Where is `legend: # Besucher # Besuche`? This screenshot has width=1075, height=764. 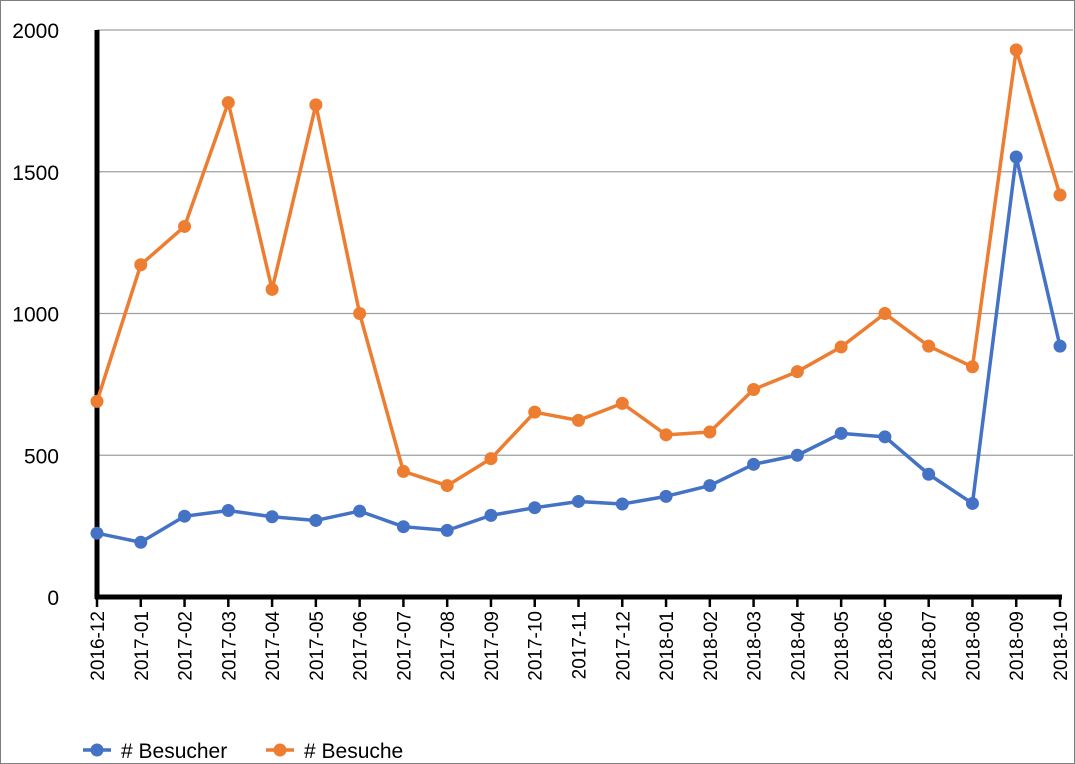 legend: # Besucher # Besuche is located at coordinates (243, 751).